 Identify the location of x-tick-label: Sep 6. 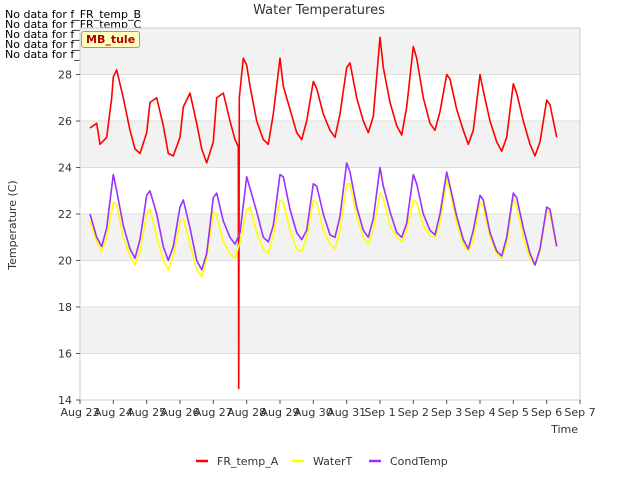
(546, 412).